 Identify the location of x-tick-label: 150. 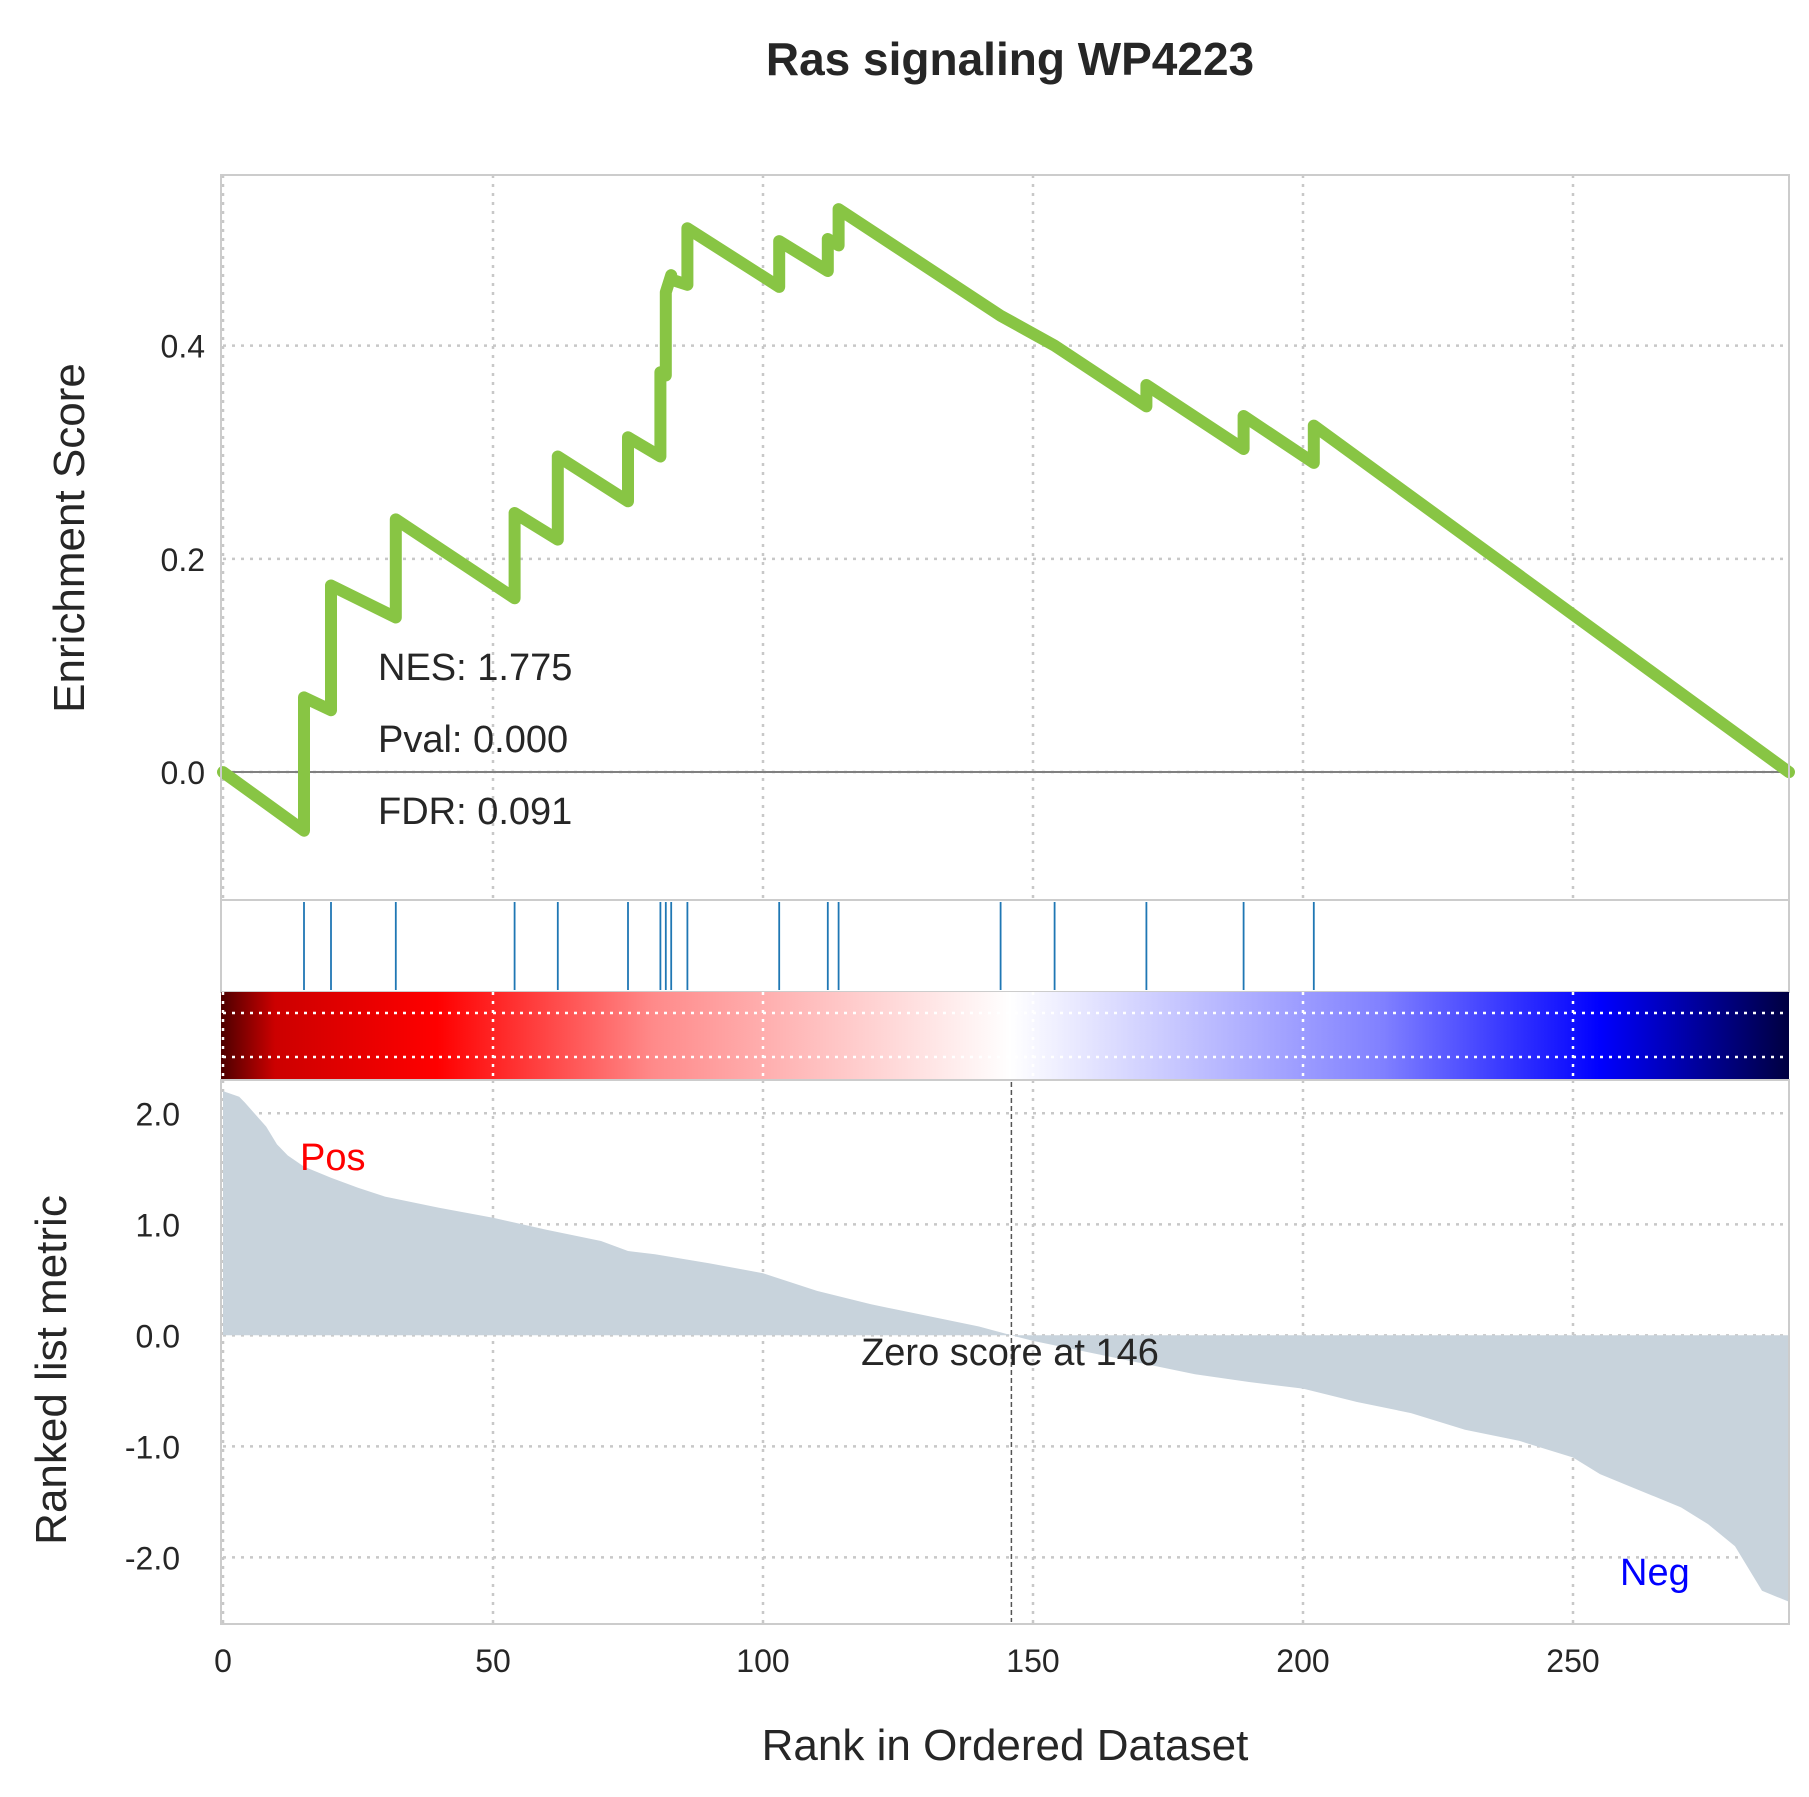
(1032, 1661).